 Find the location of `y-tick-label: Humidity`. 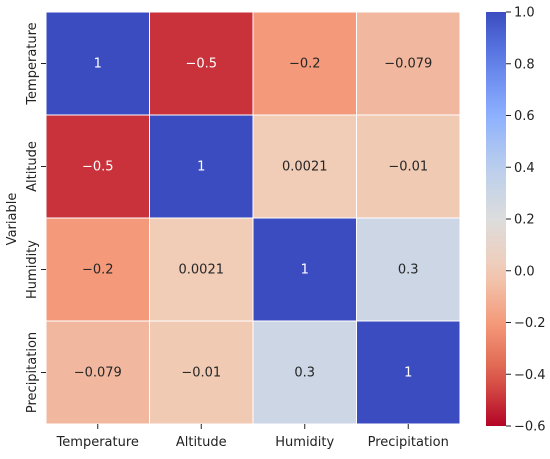

y-tick-label: Humidity is located at coordinates (32, 269).